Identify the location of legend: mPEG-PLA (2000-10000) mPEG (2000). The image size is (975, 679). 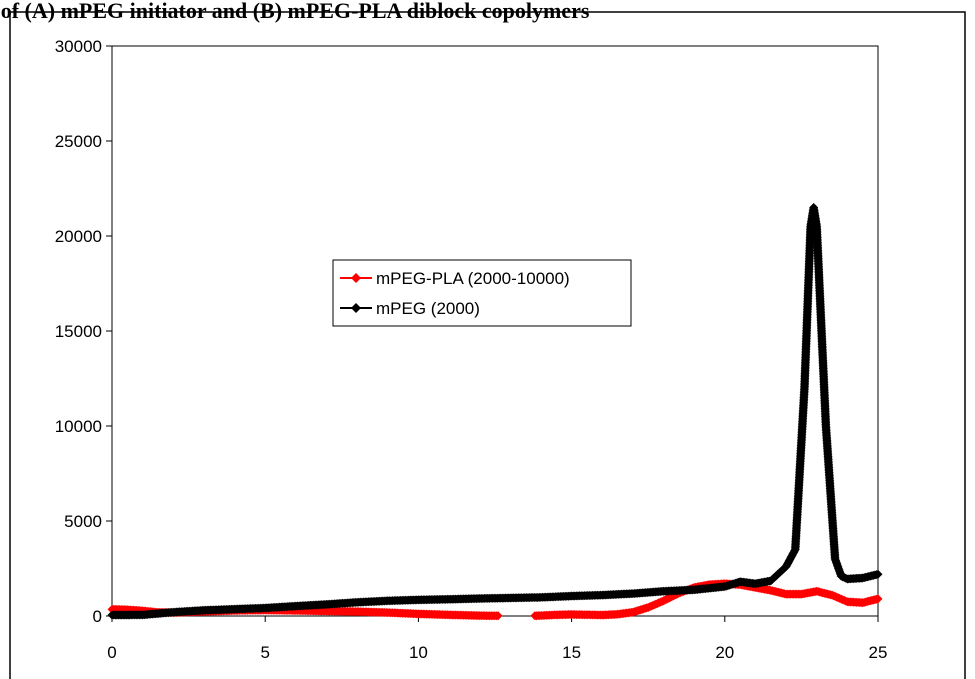
(482, 293).